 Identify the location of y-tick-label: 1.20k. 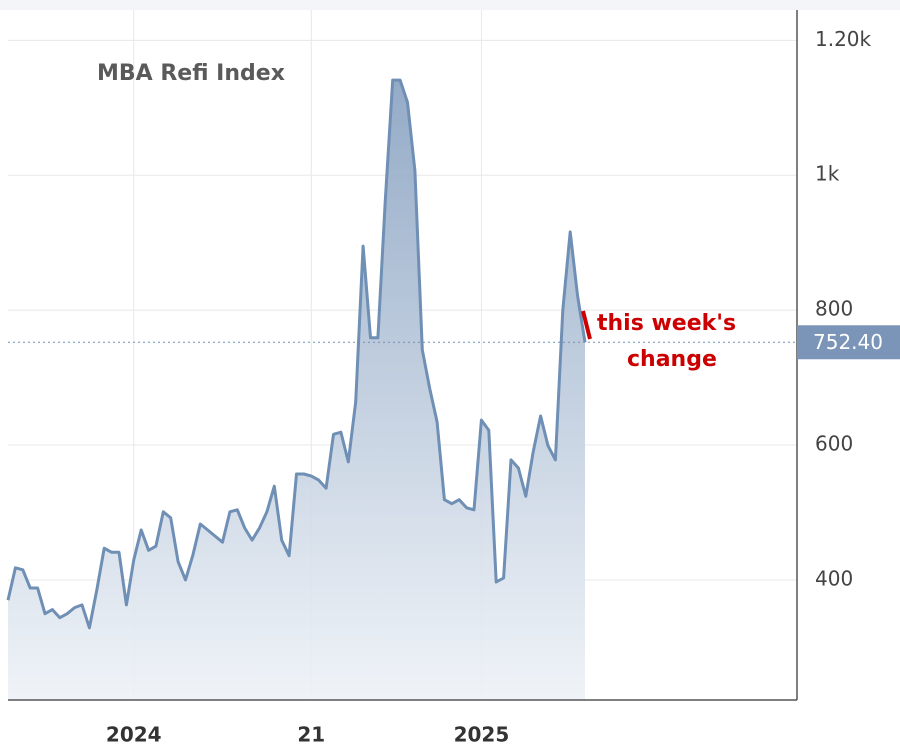
(843, 39).